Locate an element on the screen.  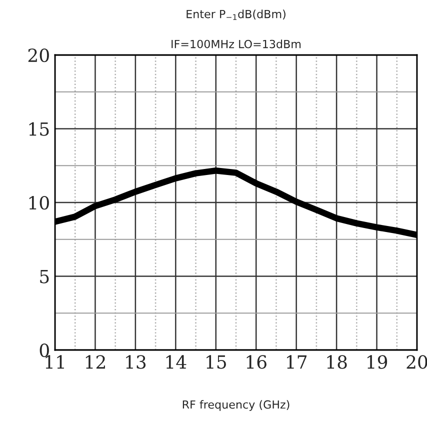
y-tick-label: 20 is located at coordinates (38, 55).